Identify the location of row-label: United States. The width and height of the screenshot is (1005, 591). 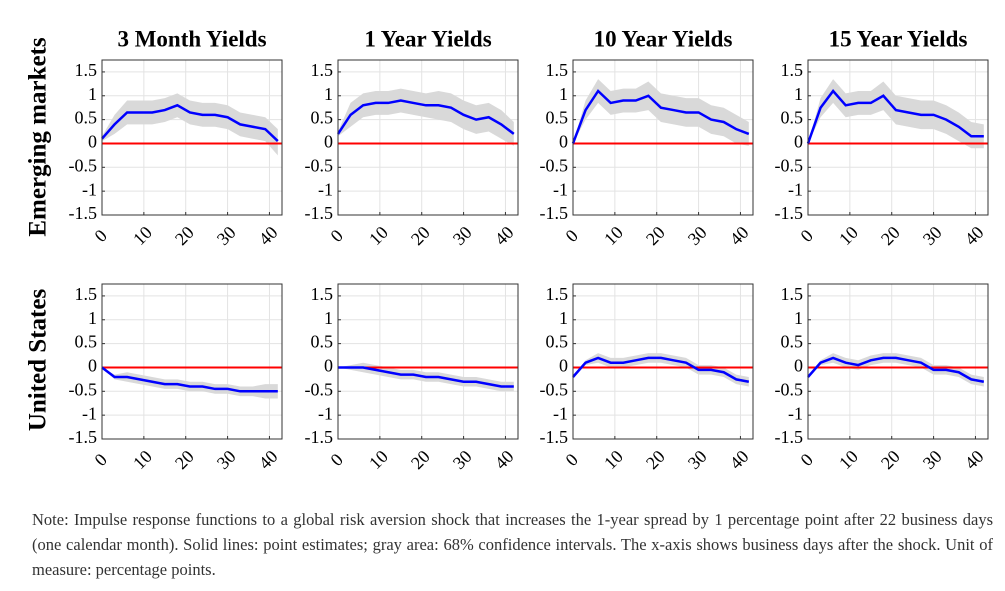
(38, 360).